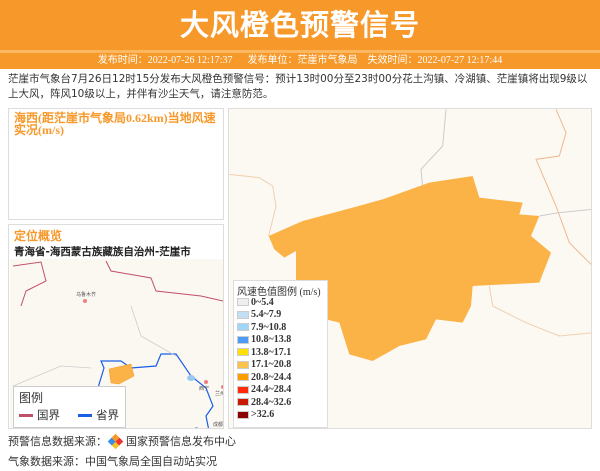  I want to click on wind-observation-panel: 海西(距茫崖市气象局0.62km)当地风速实况(m/s), so click(116, 164).